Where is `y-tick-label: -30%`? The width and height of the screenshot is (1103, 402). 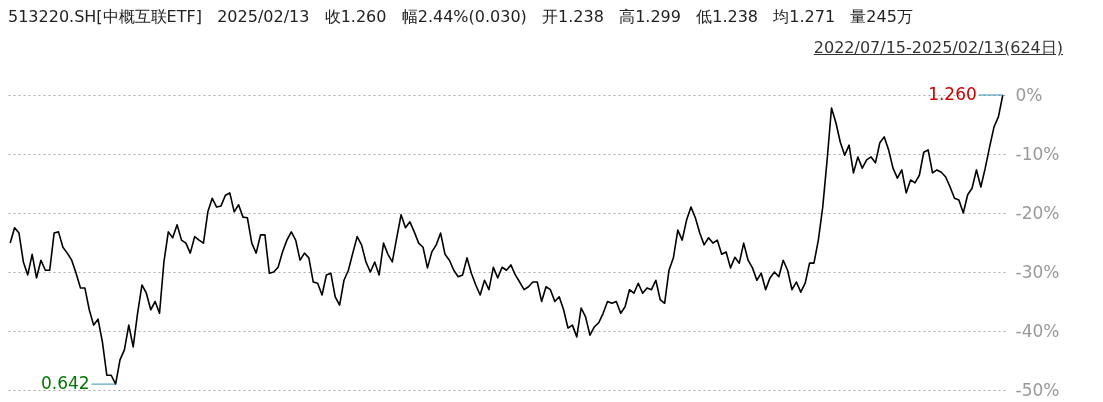
y-tick-label: -30% is located at coordinates (1037, 271).